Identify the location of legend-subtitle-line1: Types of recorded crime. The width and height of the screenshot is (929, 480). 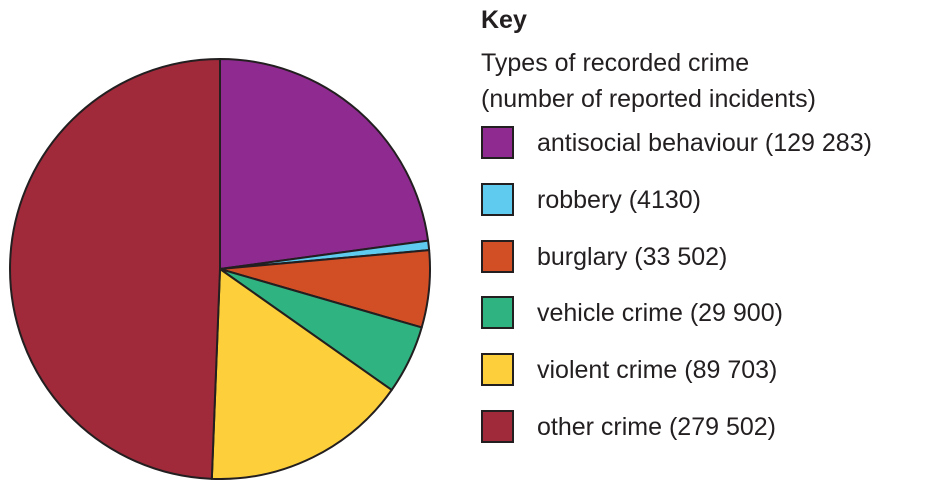
(615, 63).